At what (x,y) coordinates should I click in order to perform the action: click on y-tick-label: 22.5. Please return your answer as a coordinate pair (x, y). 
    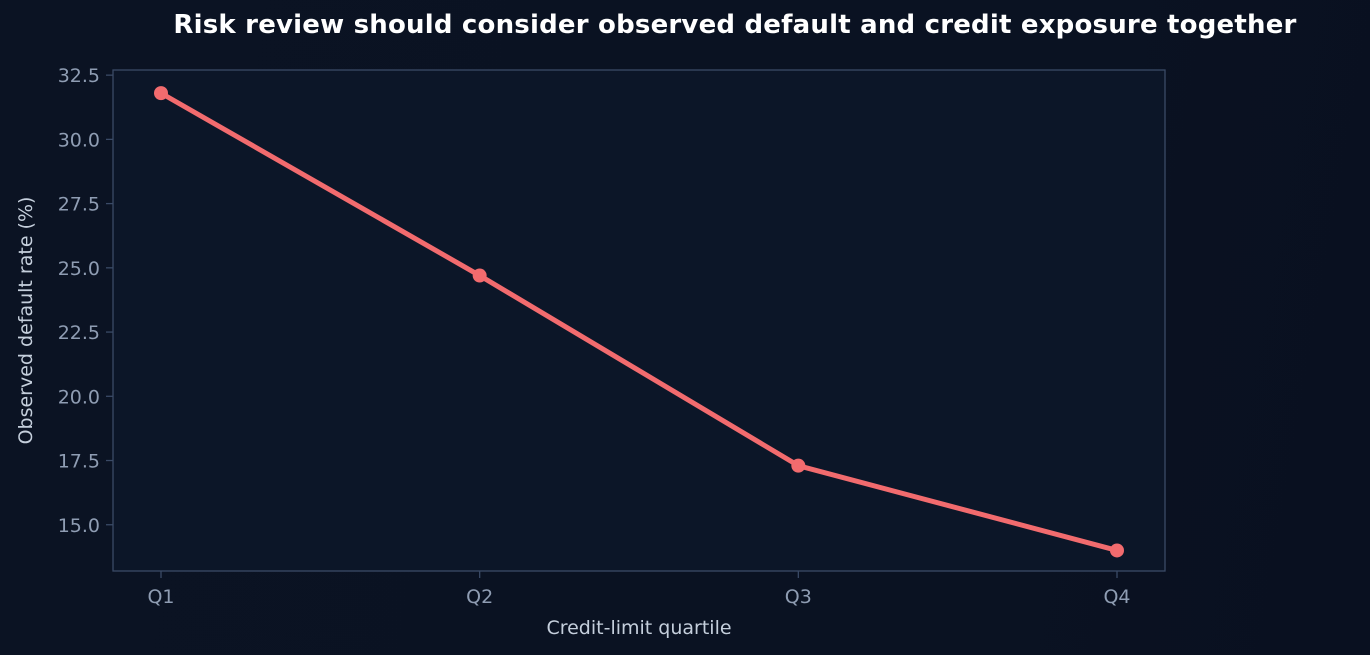
    Looking at the image, I should click on (79, 333).